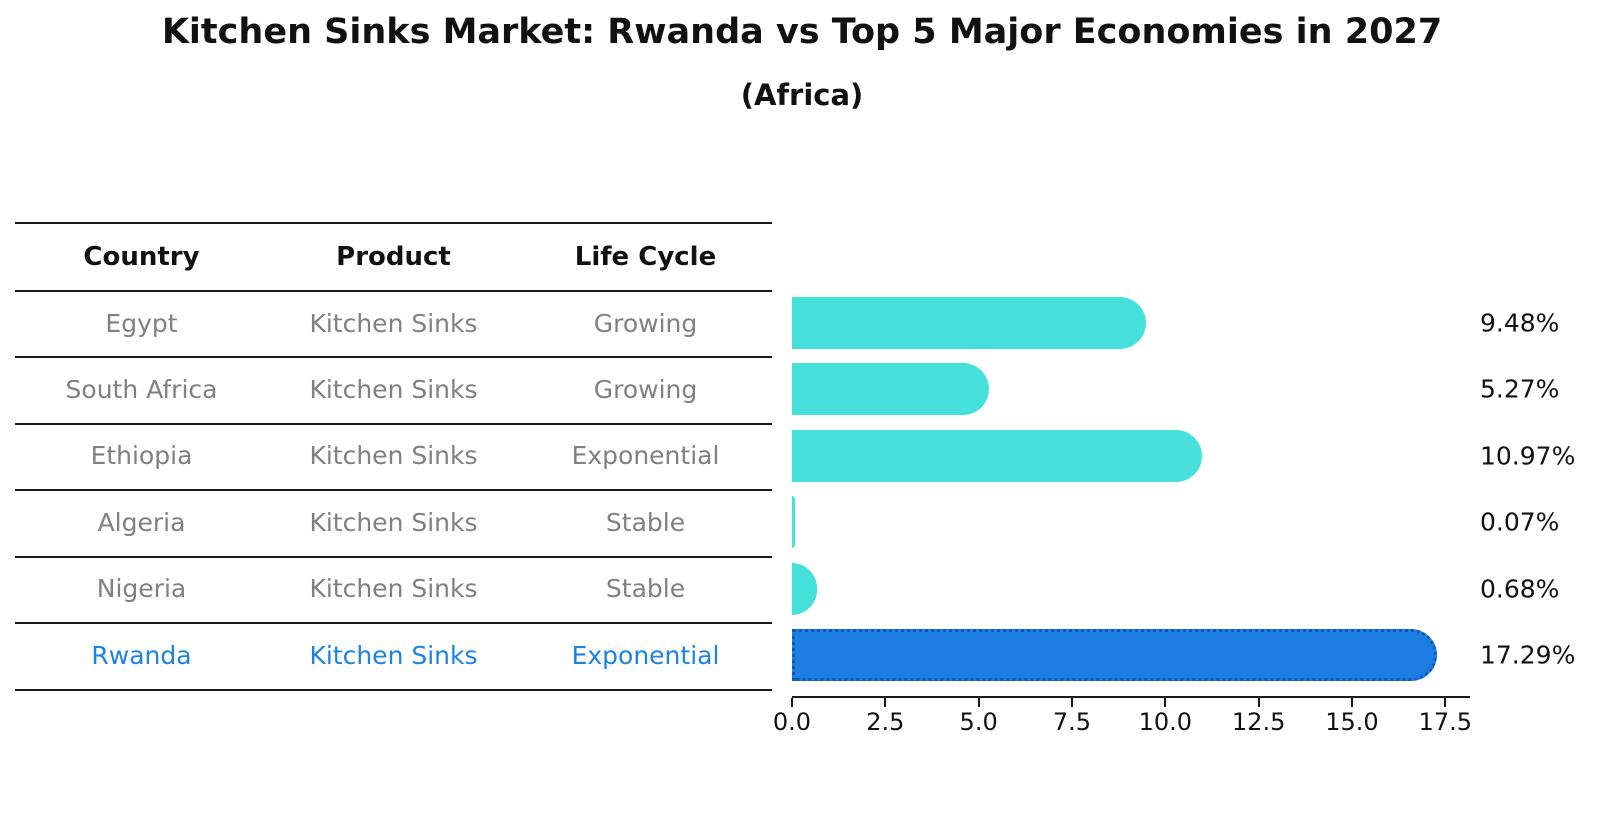  I want to click on table-top-line, so click(393, 223).